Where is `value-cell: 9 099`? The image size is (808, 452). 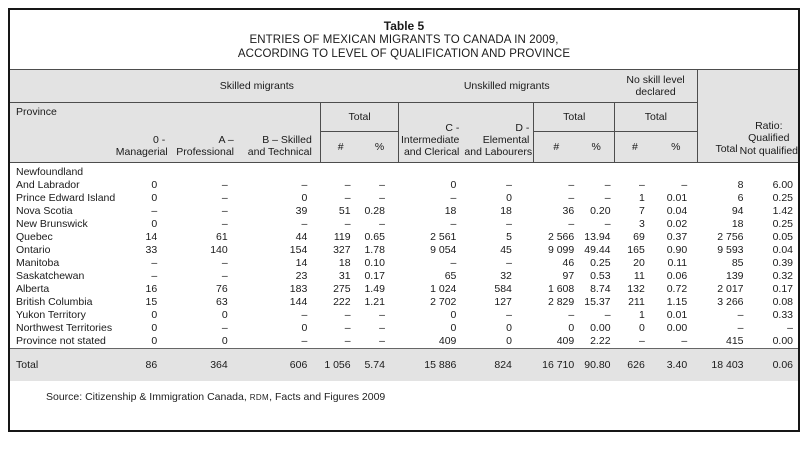 value-cell: 9 099 is located at coordinates (561, 250).